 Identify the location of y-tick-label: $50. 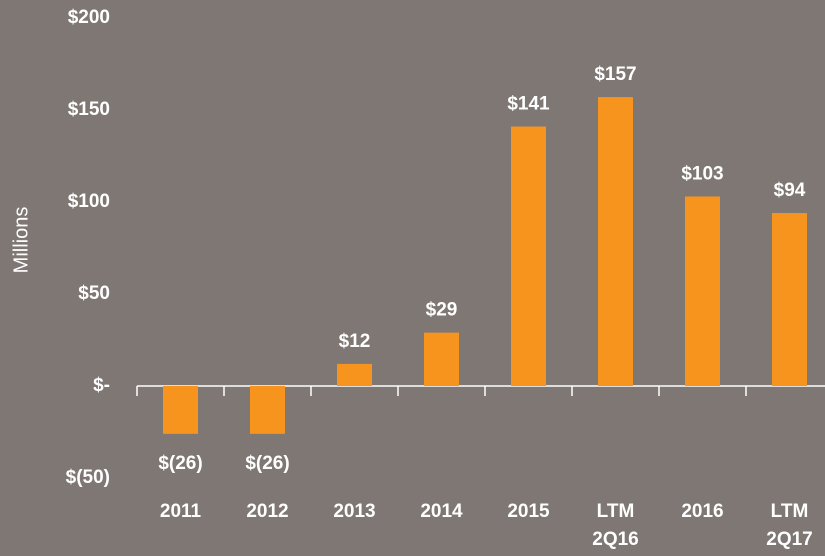
(94, 293).